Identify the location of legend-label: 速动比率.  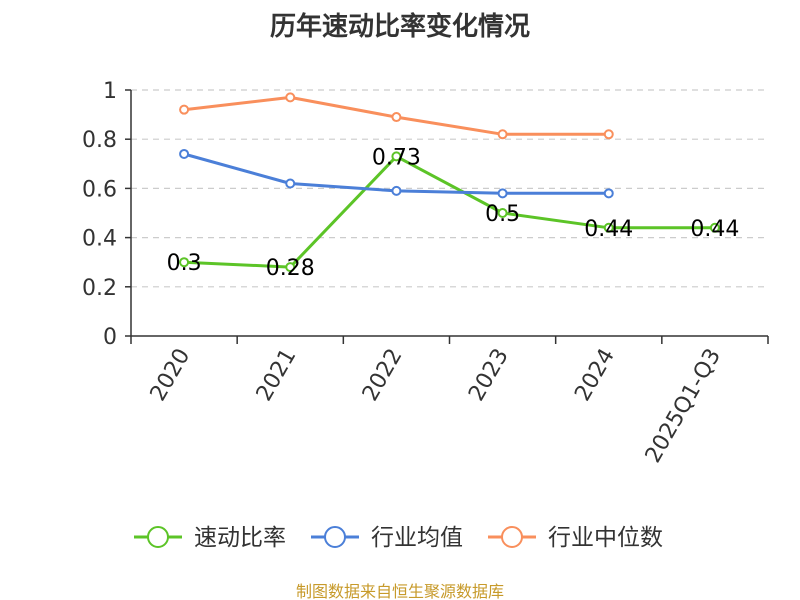
(240, 538).